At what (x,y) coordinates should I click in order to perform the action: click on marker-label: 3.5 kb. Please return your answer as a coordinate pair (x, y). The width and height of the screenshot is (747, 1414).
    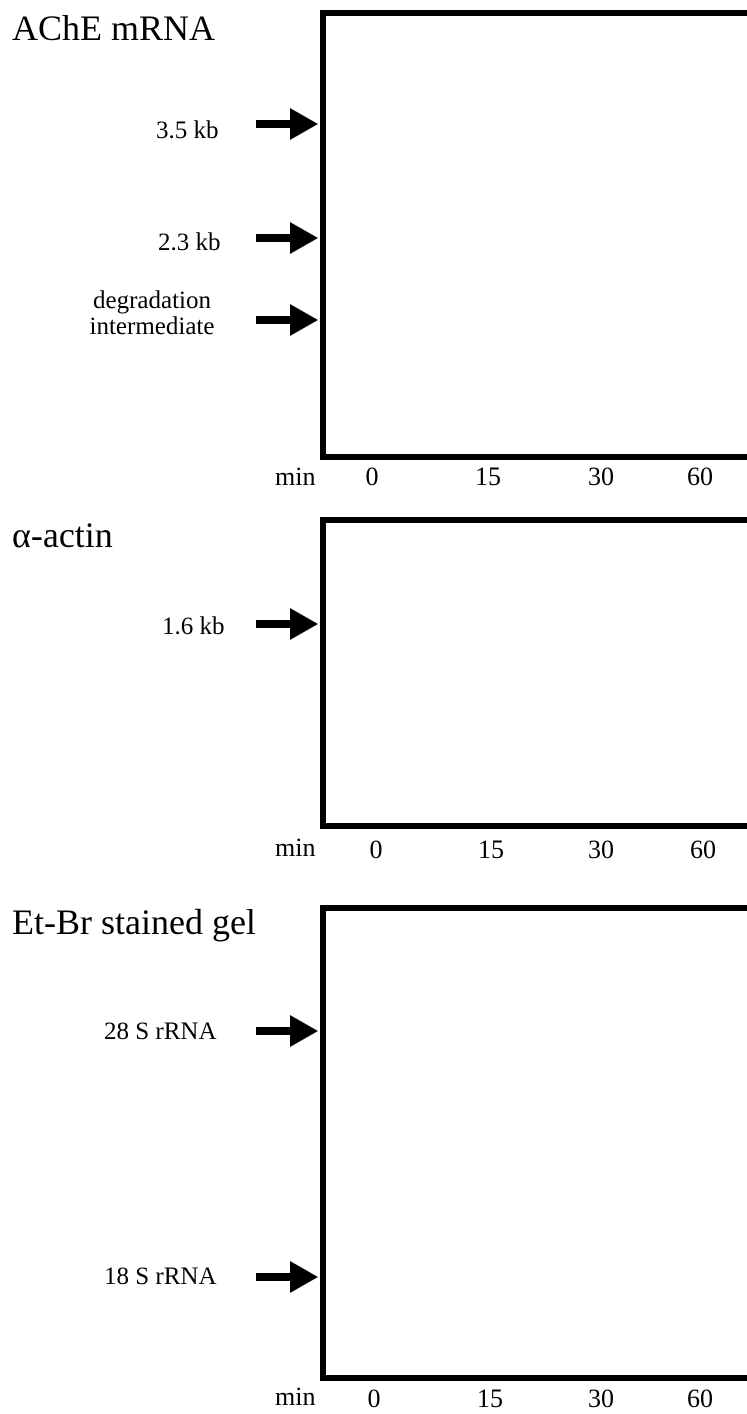
    Looking at the image, I should click on (187, 130).